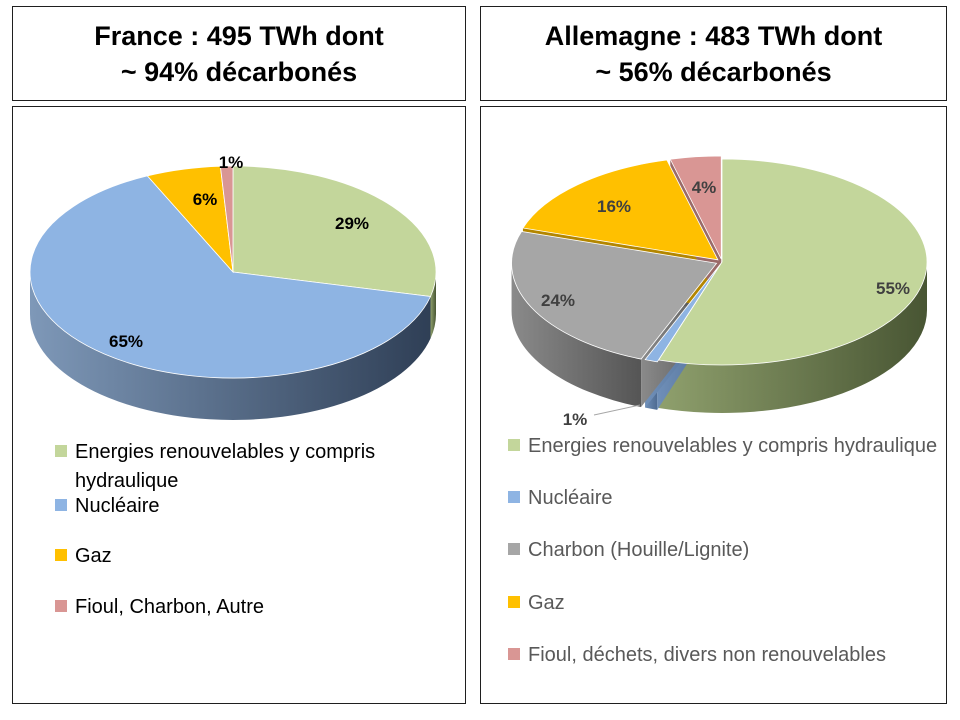  I want to click on france-slice-fioul-charbon-autre, so click(226, 219).